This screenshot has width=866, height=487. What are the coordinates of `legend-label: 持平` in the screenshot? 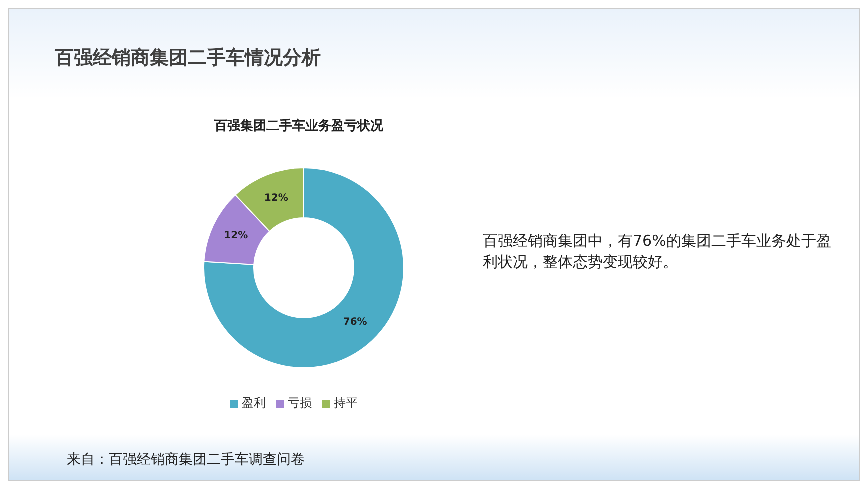 It's located at (346, 403).